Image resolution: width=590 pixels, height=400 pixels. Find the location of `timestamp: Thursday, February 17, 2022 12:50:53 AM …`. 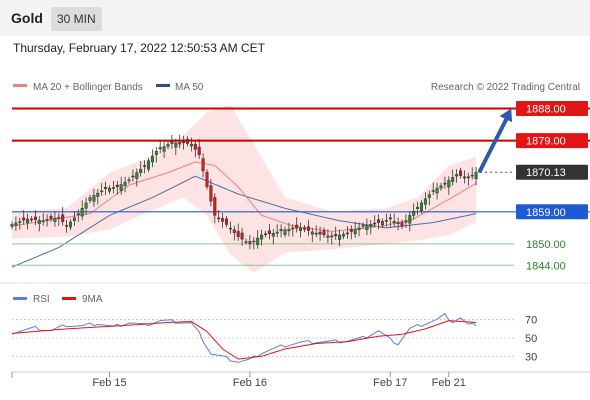

timestamp: Thursday, February 17, 2022 12:50:53 AM … is located at coordinates (139, 48).